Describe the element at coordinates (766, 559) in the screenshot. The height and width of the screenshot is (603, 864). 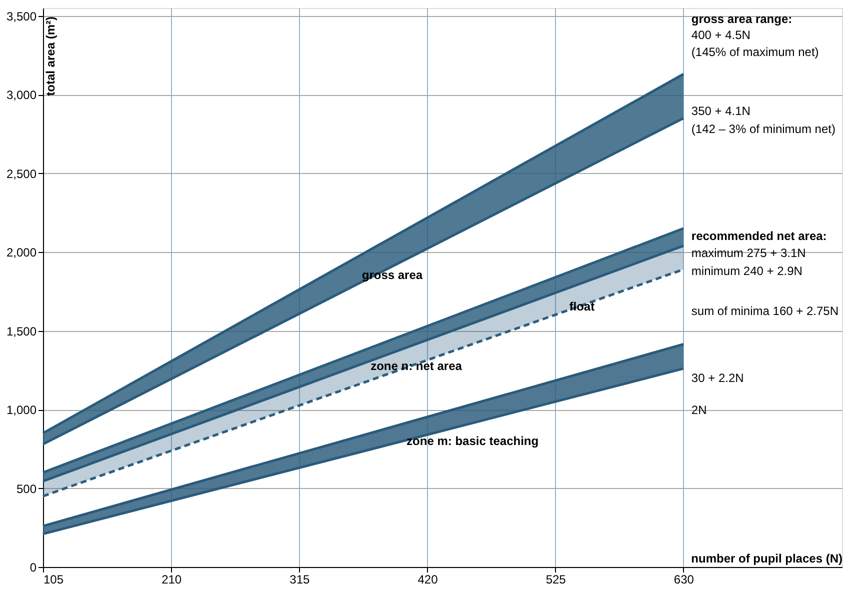
I see `x-axis-title: number of pupil places (N)` at that location.